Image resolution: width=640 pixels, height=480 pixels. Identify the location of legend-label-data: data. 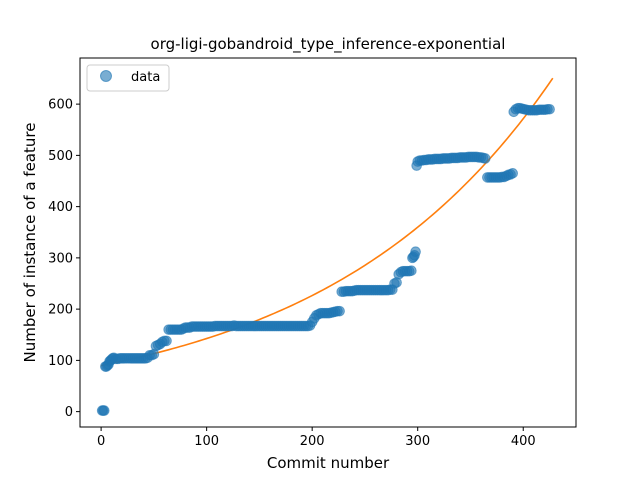
(145, 77).